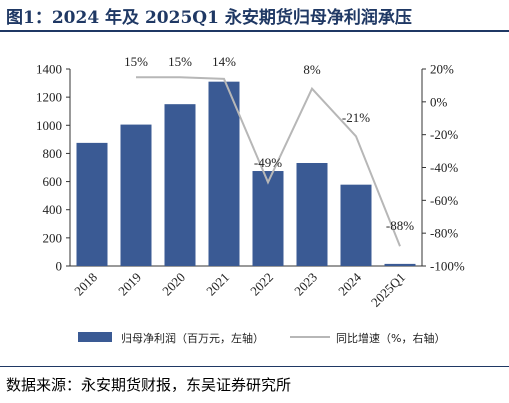  Describe the element at coordinates (444, 200) in the screenshot. I see `right-axis-tick-label: -60%` at that location.